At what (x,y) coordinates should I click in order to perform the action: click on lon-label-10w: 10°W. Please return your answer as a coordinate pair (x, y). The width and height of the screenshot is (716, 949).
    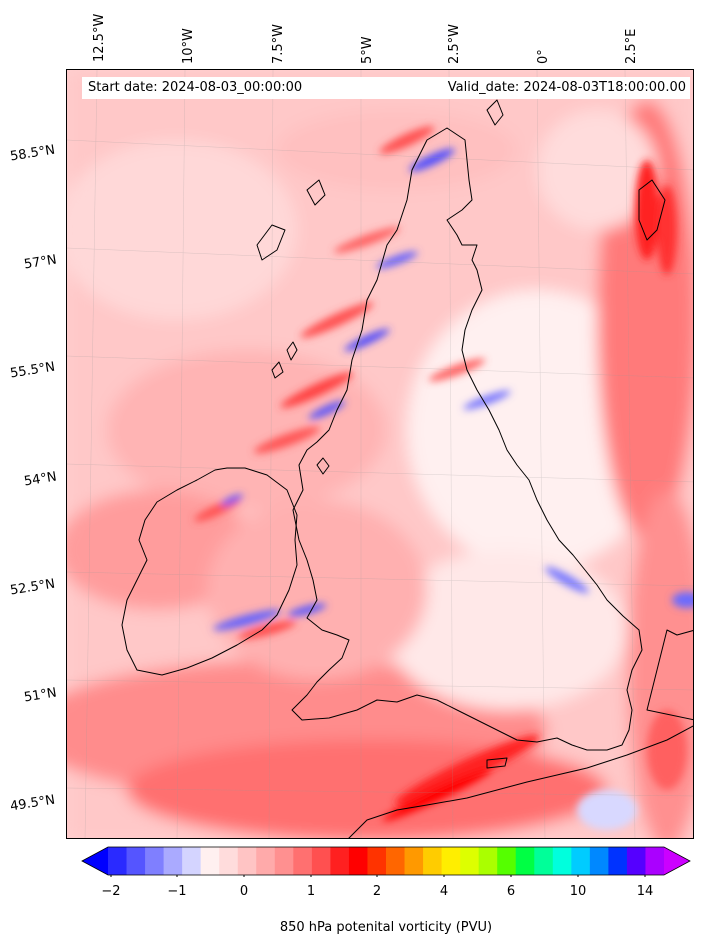
    Looking at the image, I should click on (188, 46).